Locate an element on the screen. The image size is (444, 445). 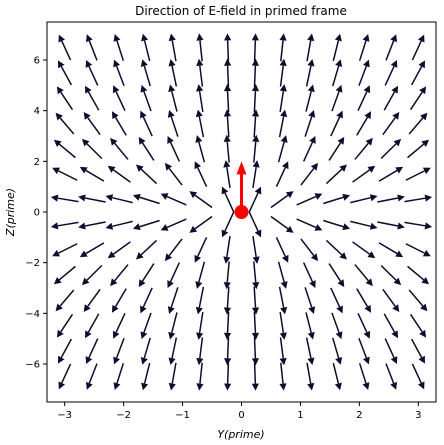
x-axis-ticks: −3 −2 −1 0 1 2 3 is located at coordinates (239, 411).